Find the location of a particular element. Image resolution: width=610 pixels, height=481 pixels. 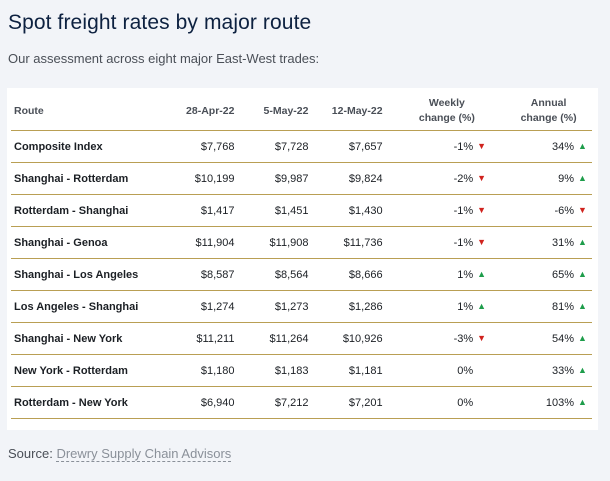

rate-date-2: $7,212 is located at coordinates (271, 402).